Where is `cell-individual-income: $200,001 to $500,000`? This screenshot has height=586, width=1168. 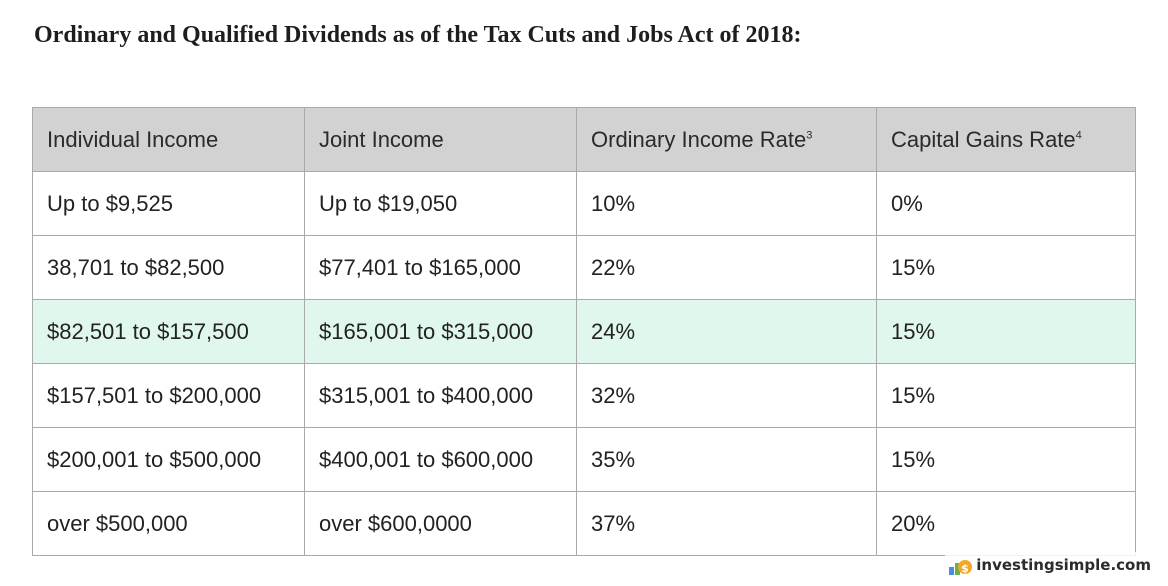 cell-individual-income: $200,001 to $500,000 is located at coordinates (168, 459).